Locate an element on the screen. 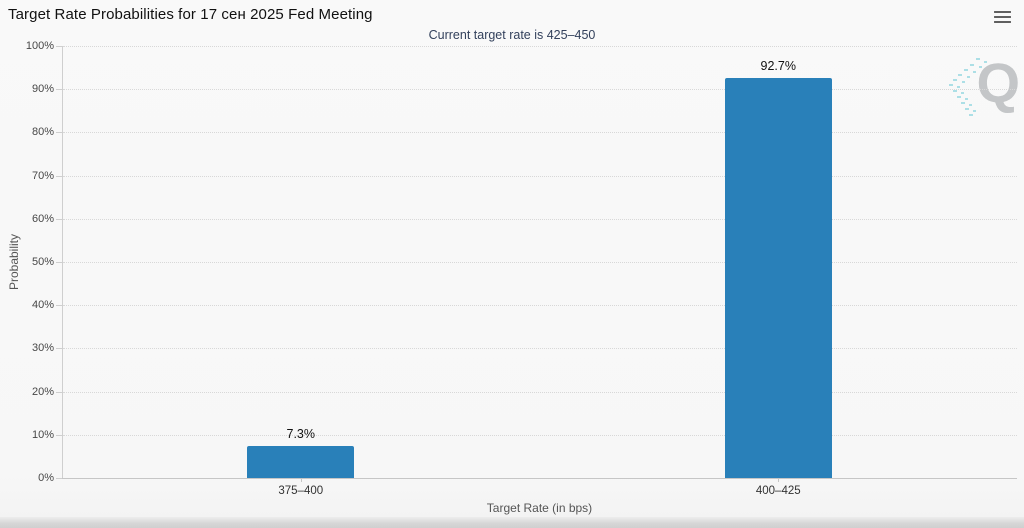 The width and height of the screenshot is (1024, 528). chart-subtitle: Current target rate is 425–450 is located at coordinates (512, 35).